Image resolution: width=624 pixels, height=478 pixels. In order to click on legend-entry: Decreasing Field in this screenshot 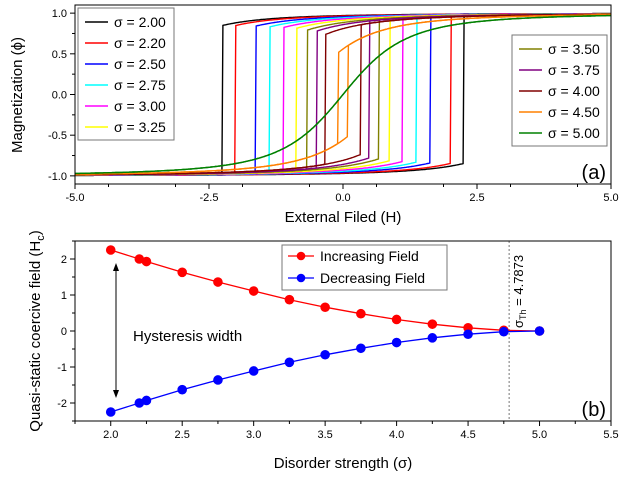, I will do `click(372, 278)`.